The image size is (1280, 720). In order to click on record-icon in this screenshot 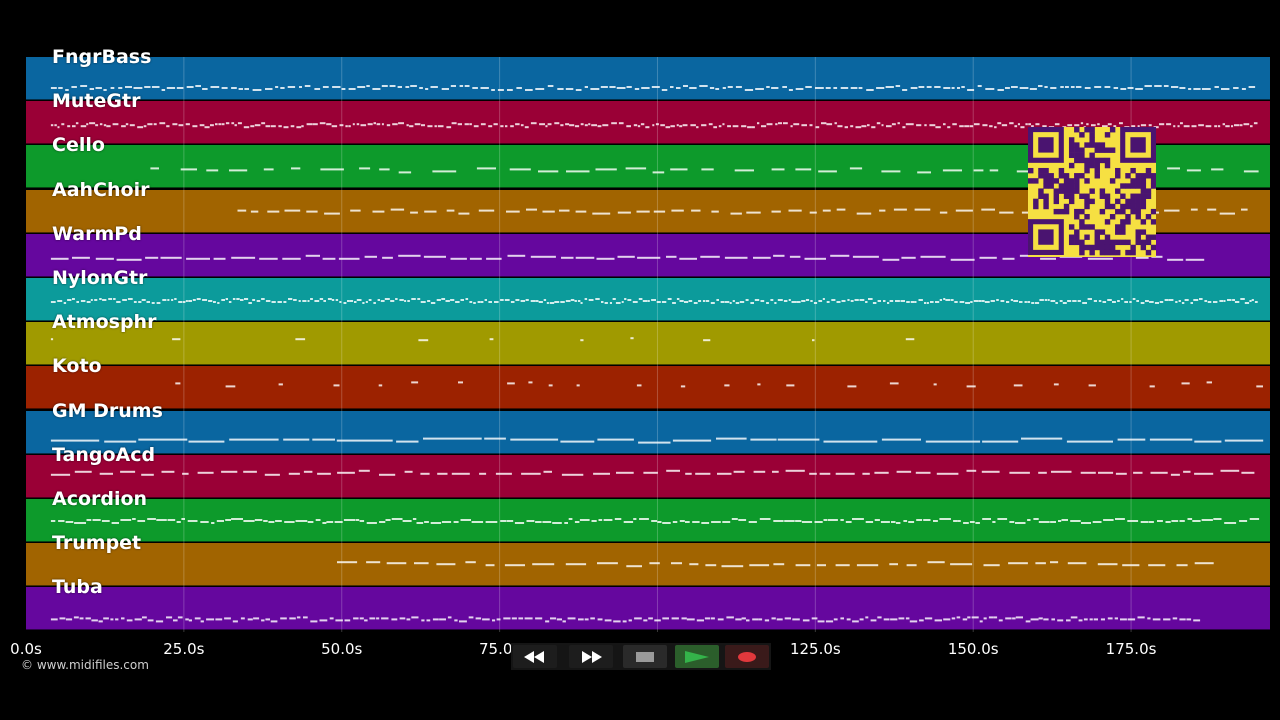, I will do `click(747, 656)`.